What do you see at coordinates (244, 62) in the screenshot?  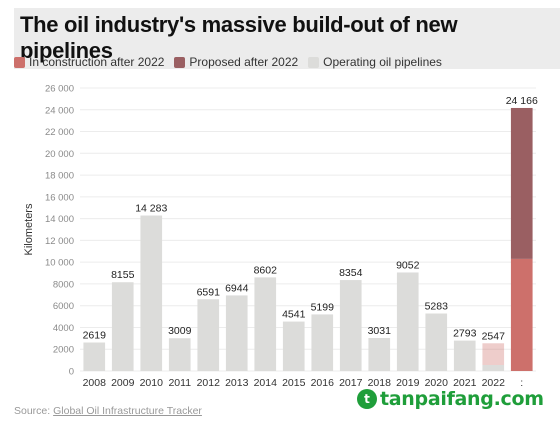 I see `legend-label-proposed: Proposed after 2022` at bounding box center [244, 62].